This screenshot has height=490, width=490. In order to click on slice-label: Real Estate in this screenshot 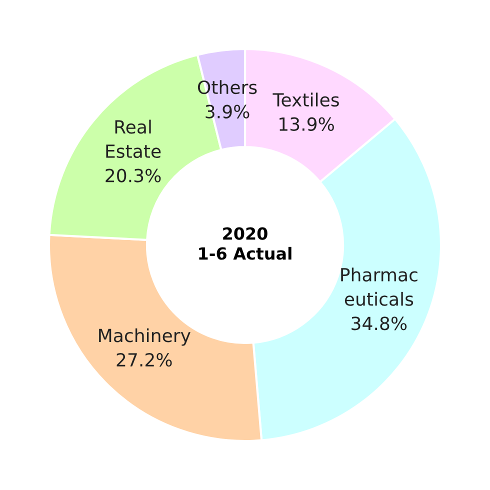, I will do `click(133, 139)`.